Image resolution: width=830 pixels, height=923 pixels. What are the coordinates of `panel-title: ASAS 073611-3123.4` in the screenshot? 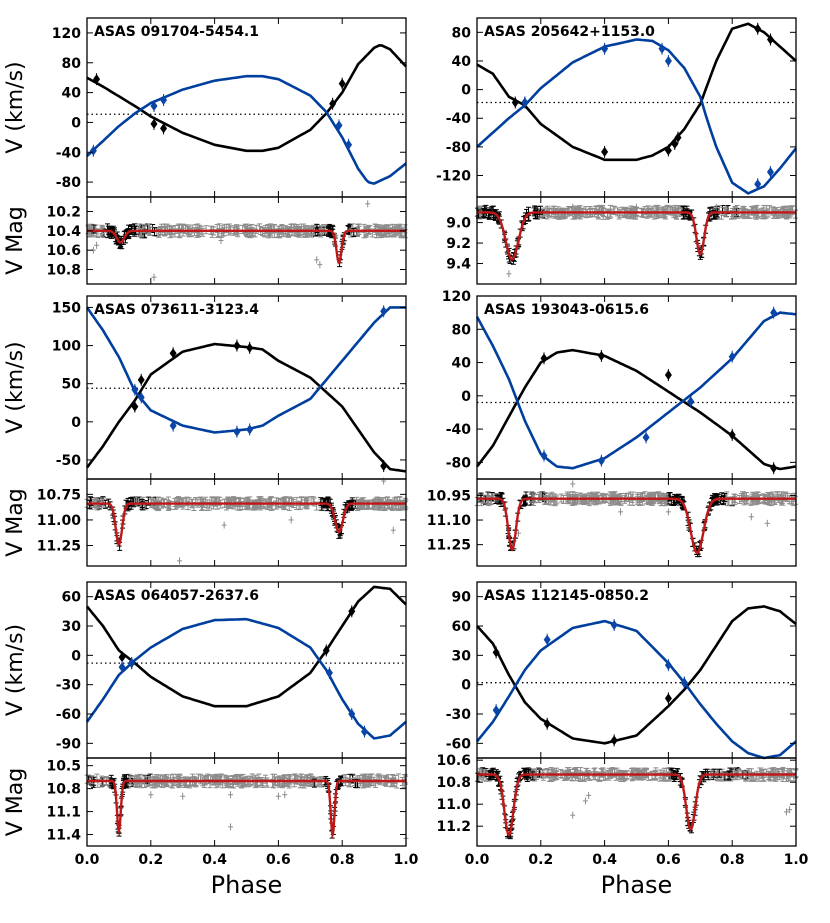 It's located at (176, 310).